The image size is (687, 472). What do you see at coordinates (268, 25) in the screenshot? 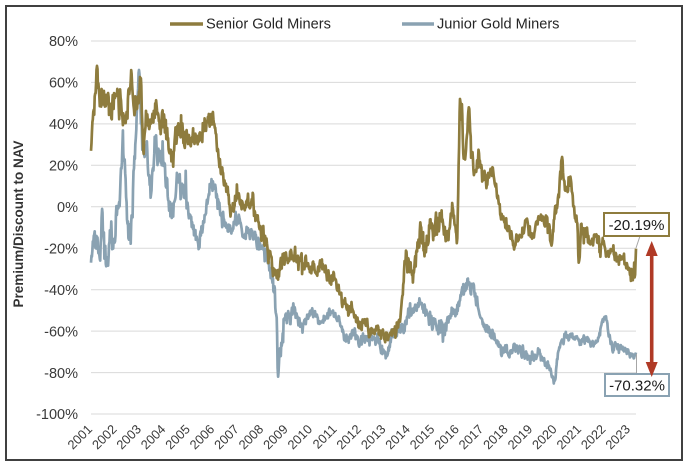
I see `svg-text: Senior Gold Miners` at bounding box center [268, 25].